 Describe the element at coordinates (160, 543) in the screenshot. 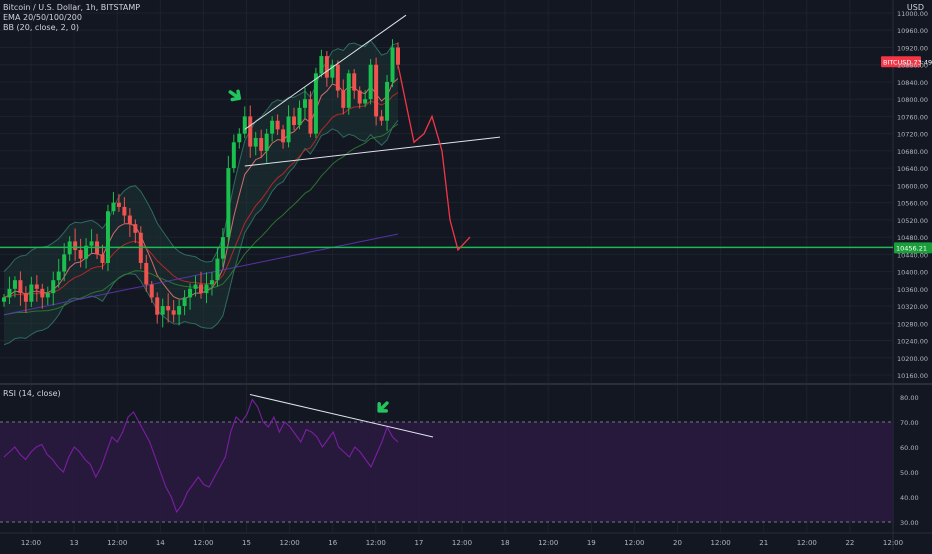

I see `time-tick-label: 14` at that location.